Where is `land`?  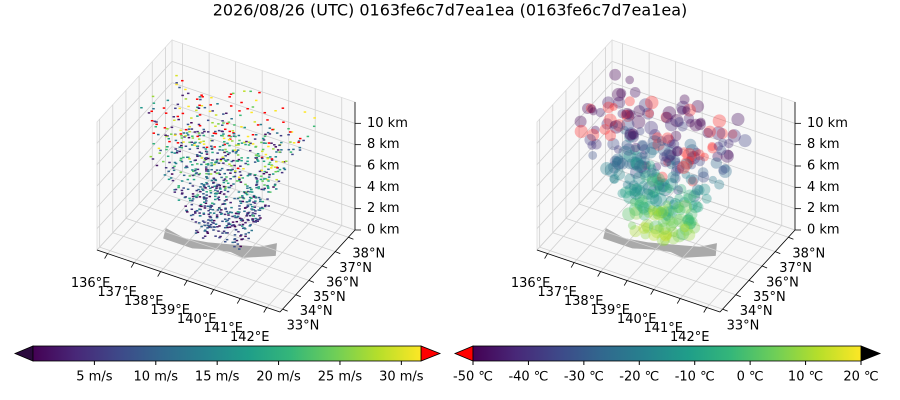 land is located at coordinates (220, 243).